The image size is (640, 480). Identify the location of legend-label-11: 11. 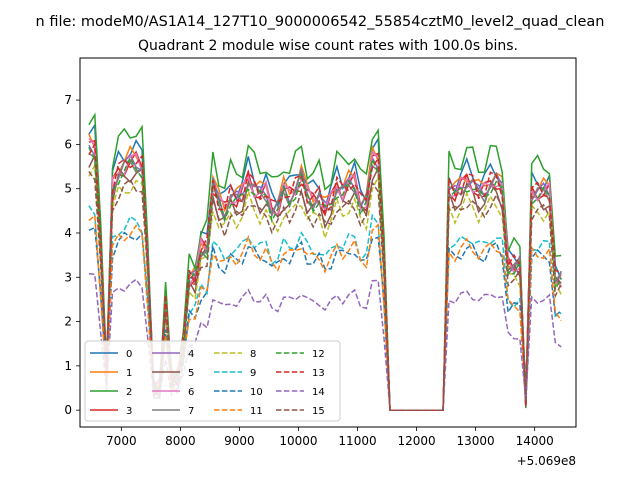
(256, 411).